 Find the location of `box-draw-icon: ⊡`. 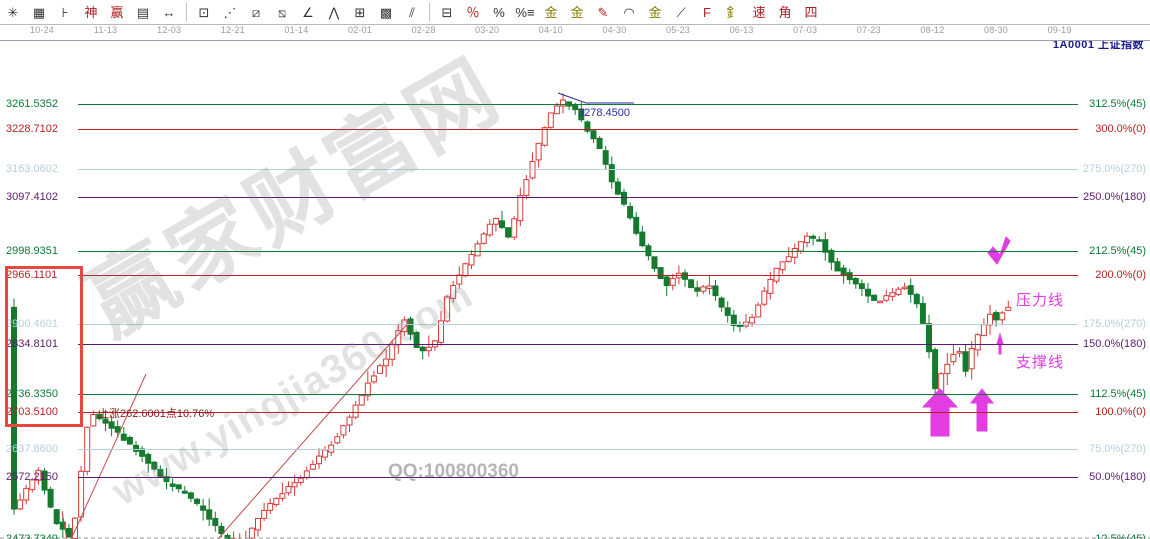

box-draw-icon: ⊡ is located at coordinates (204, 12).